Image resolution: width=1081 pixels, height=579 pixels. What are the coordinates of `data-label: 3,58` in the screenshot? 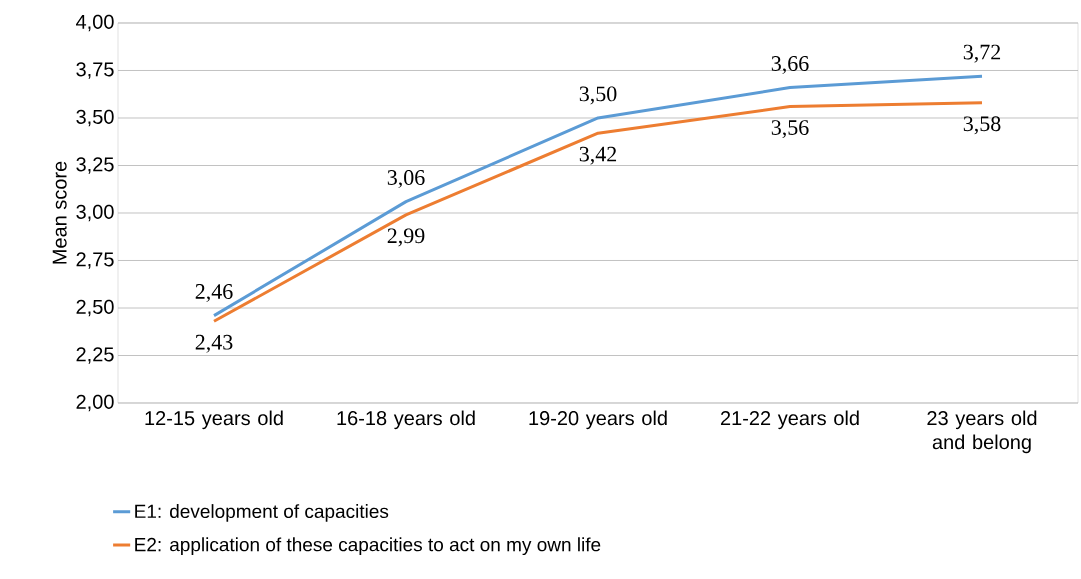 It's located at (982, 125).